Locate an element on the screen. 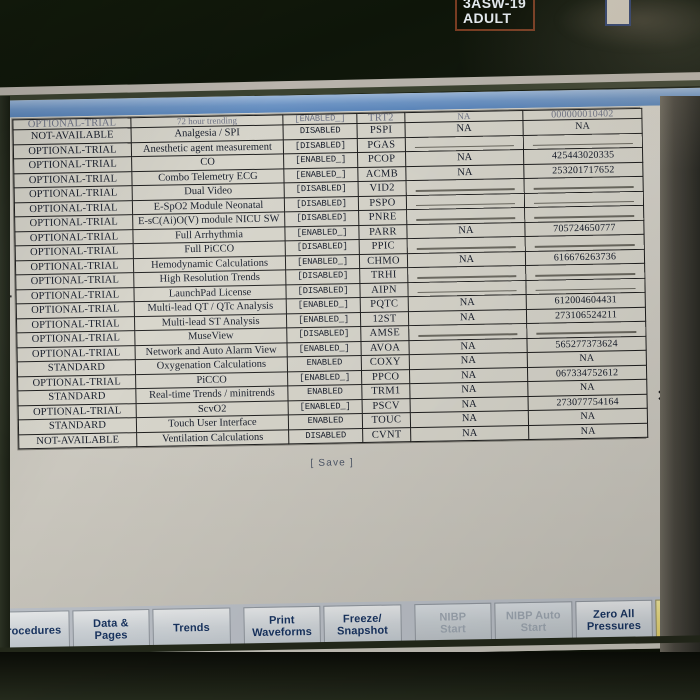  cell-code: CVNT is located at coordinates (386, 435).